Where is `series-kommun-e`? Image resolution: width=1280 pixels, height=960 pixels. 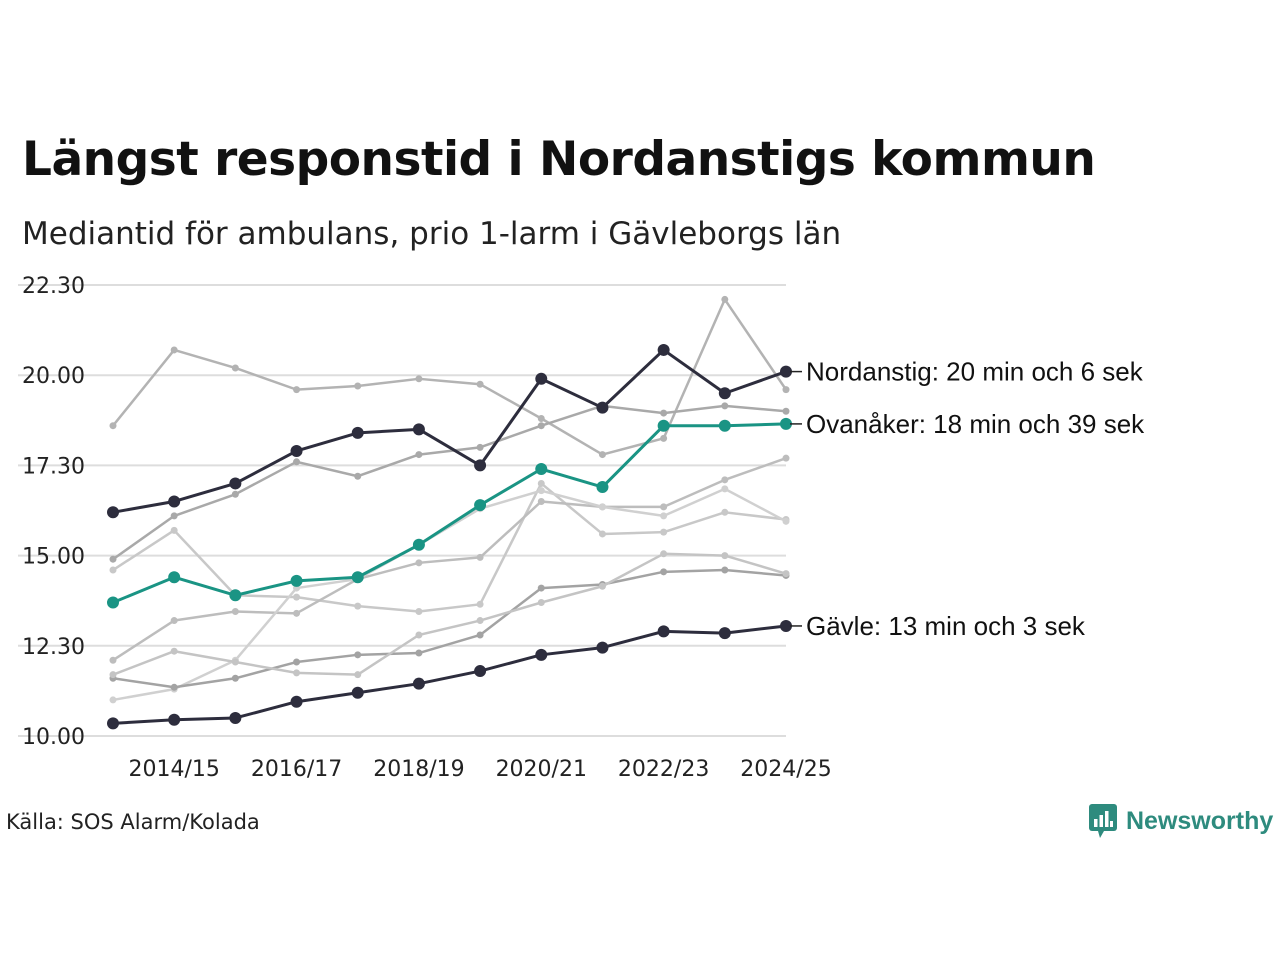
series-kommun-e is located at coordinates (449, 594).